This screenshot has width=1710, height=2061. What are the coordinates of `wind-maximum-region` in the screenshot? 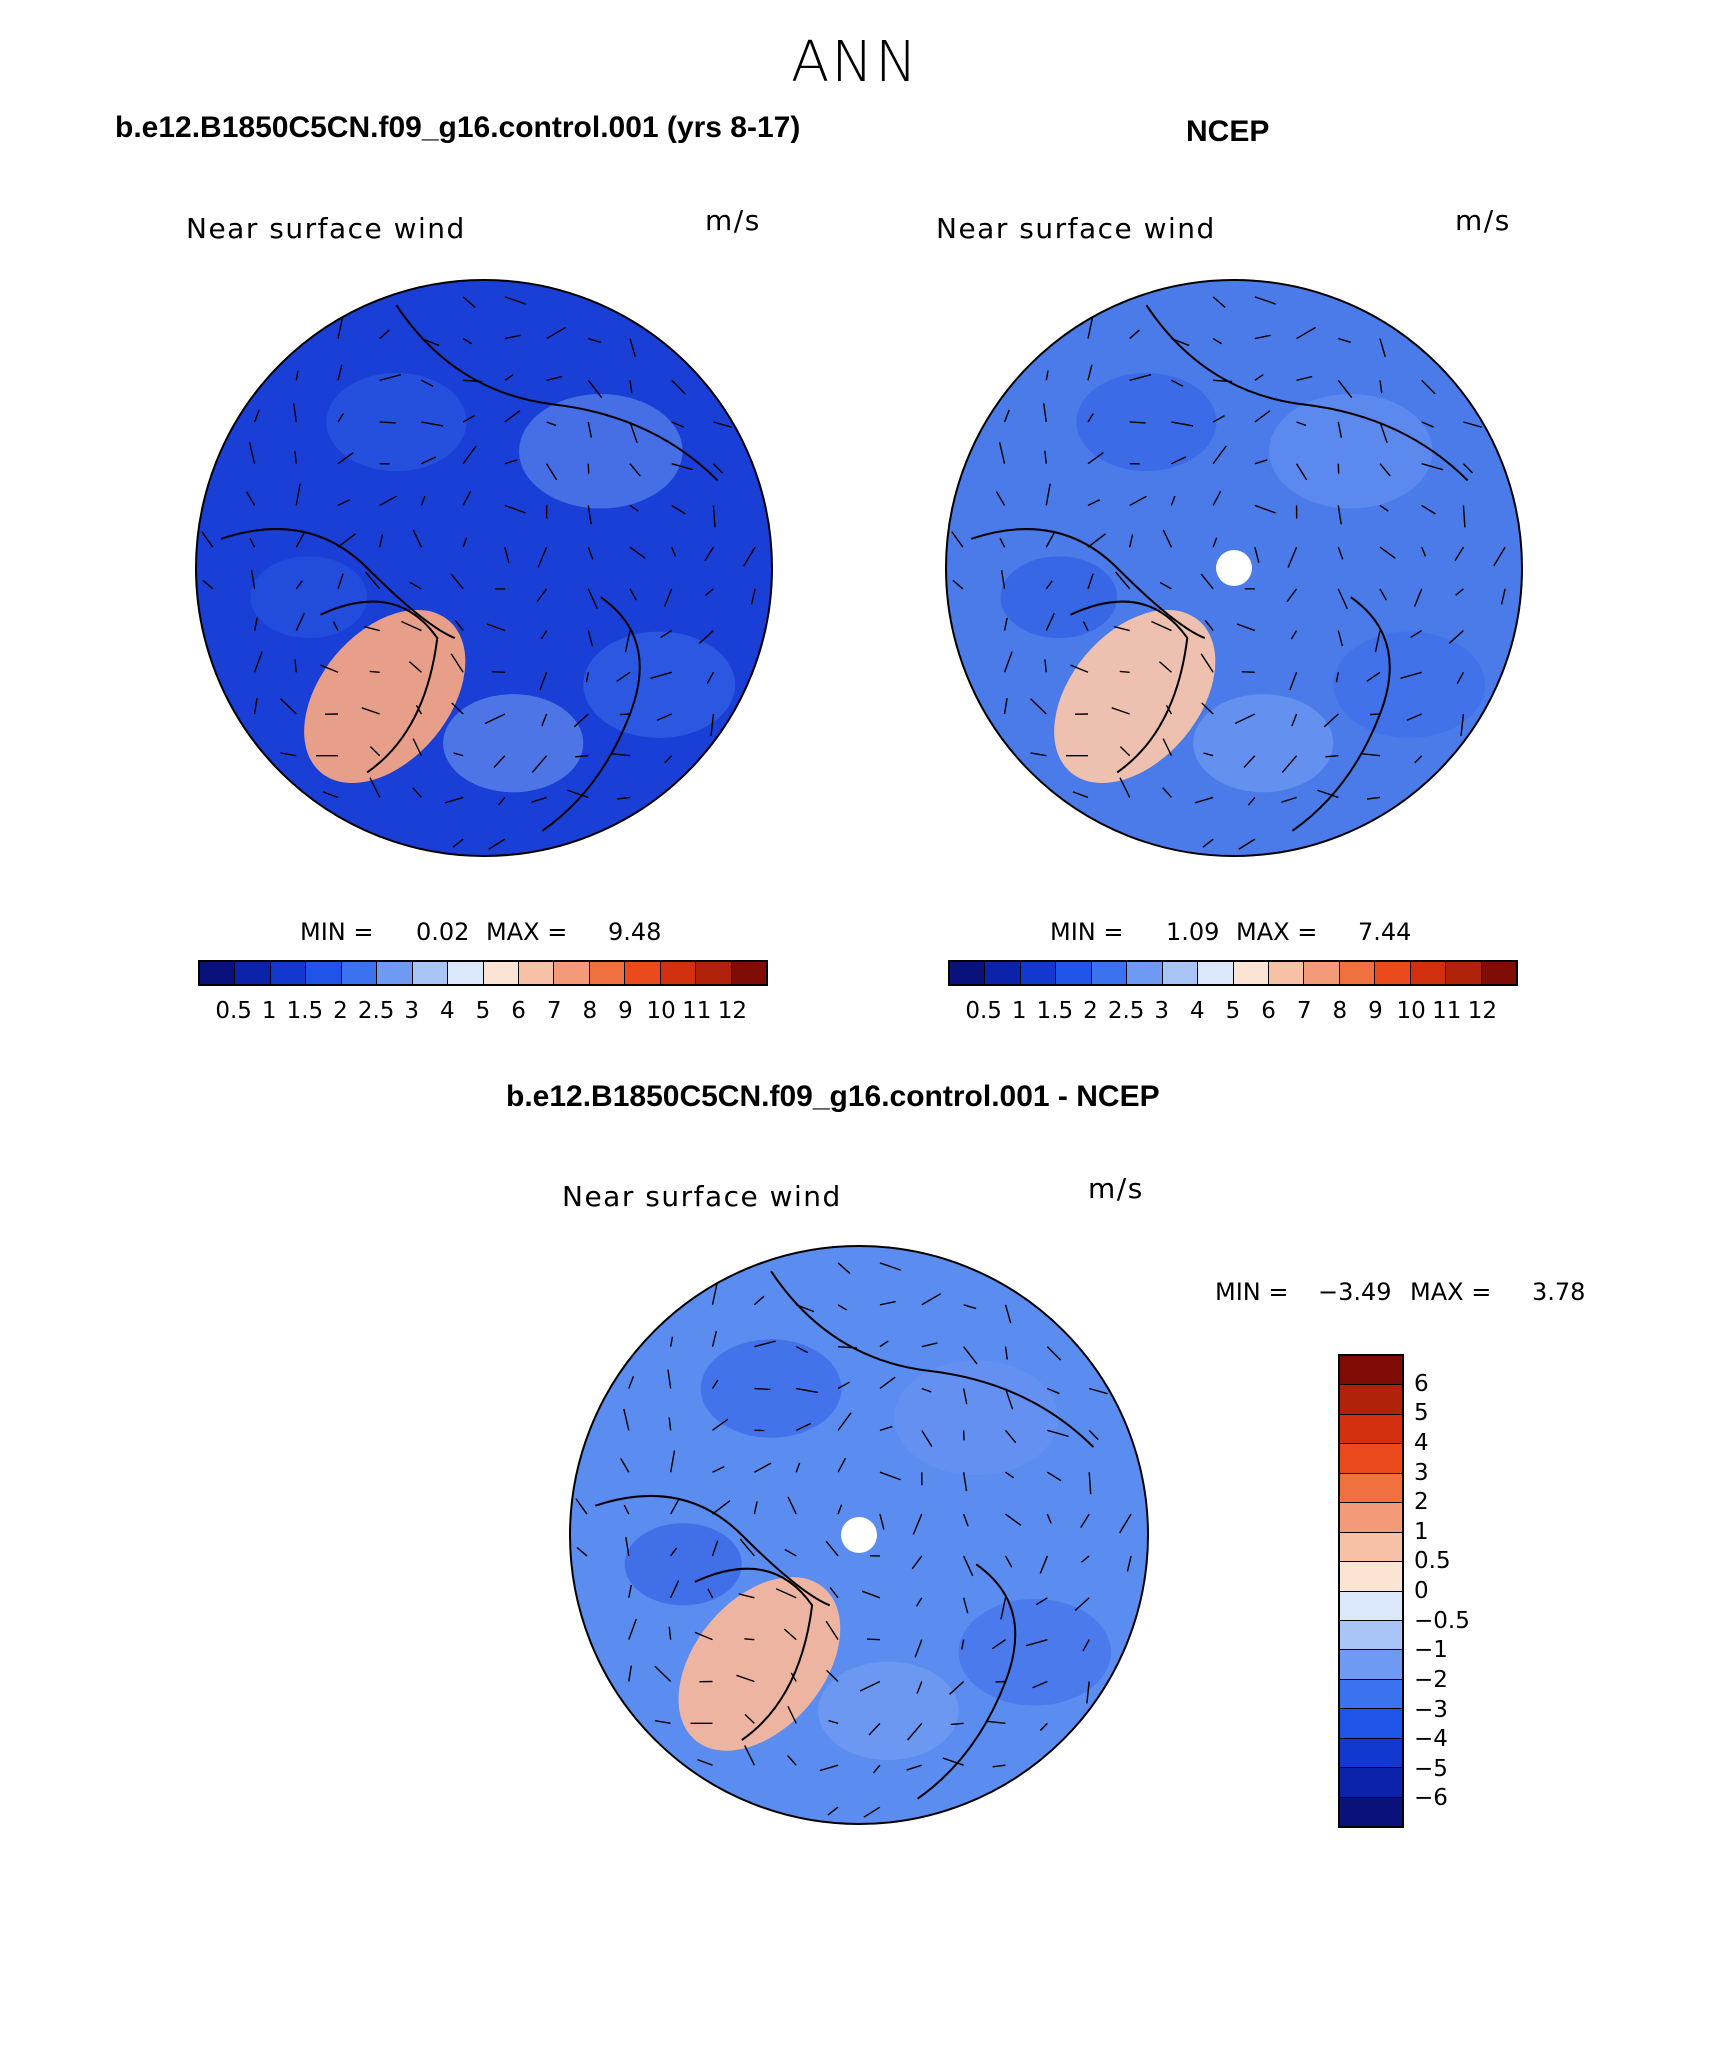 It's located at (759, 1664).